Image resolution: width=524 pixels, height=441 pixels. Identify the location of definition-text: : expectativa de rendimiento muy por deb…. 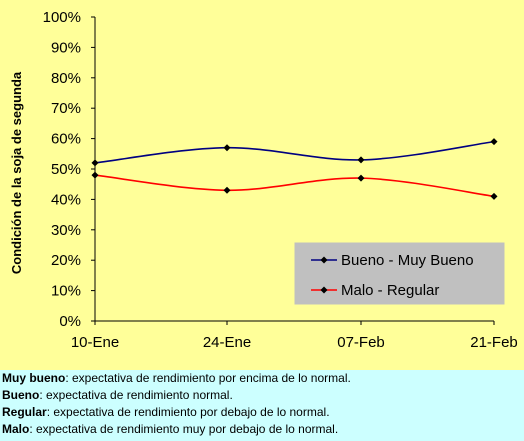
(184, 429).